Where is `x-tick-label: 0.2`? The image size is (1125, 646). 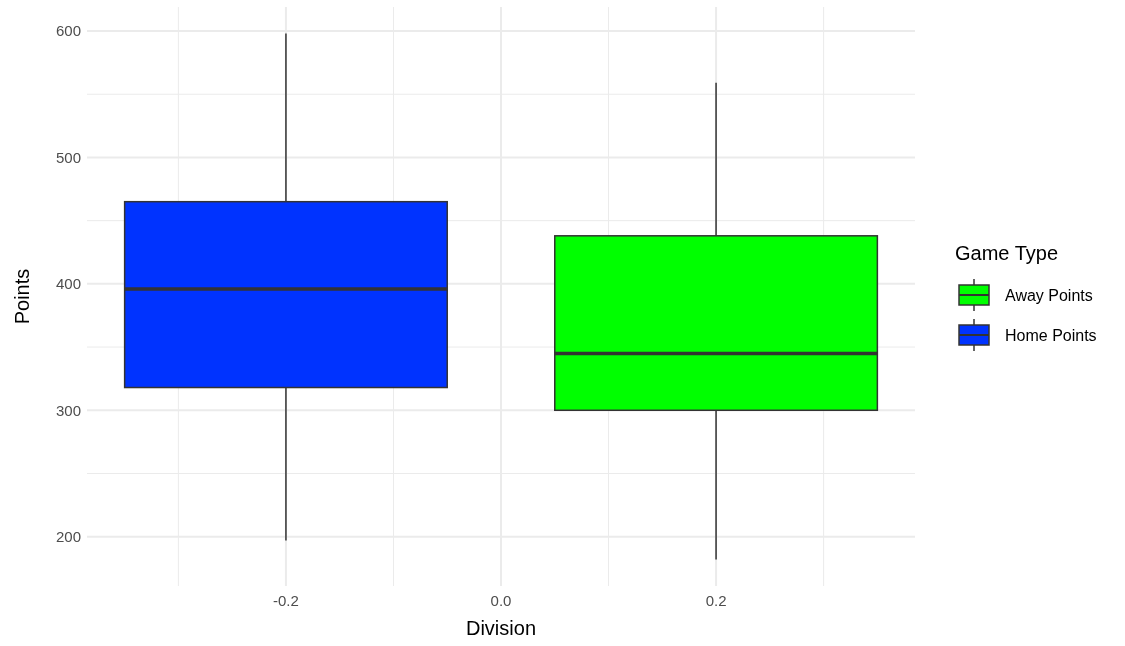 x-tick-label: 0.2 is located at coordinates (716, 600).